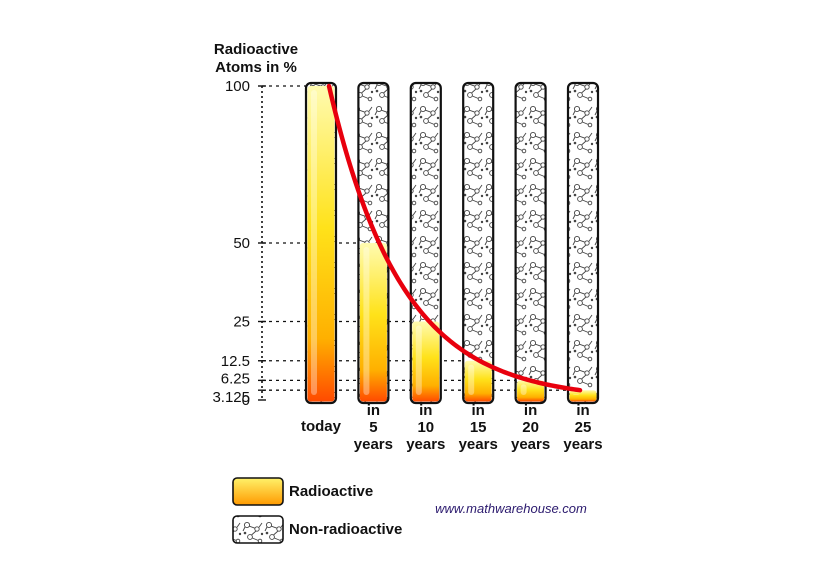  Describe the element at coordinates (241, 243) in the screenshot. I see `y-tick-label: 50` at that location.